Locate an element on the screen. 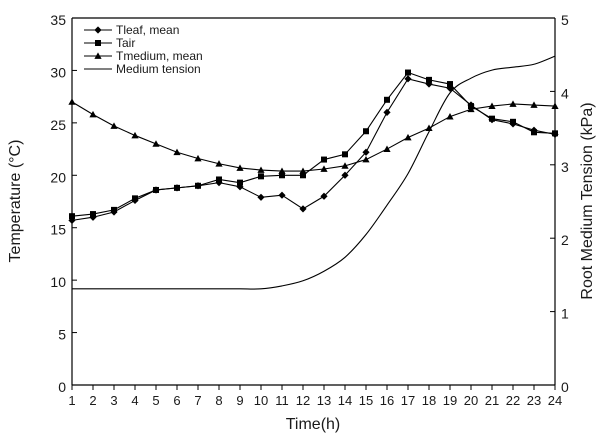  series-tmedium-mean is located at coordinates (313, 136).